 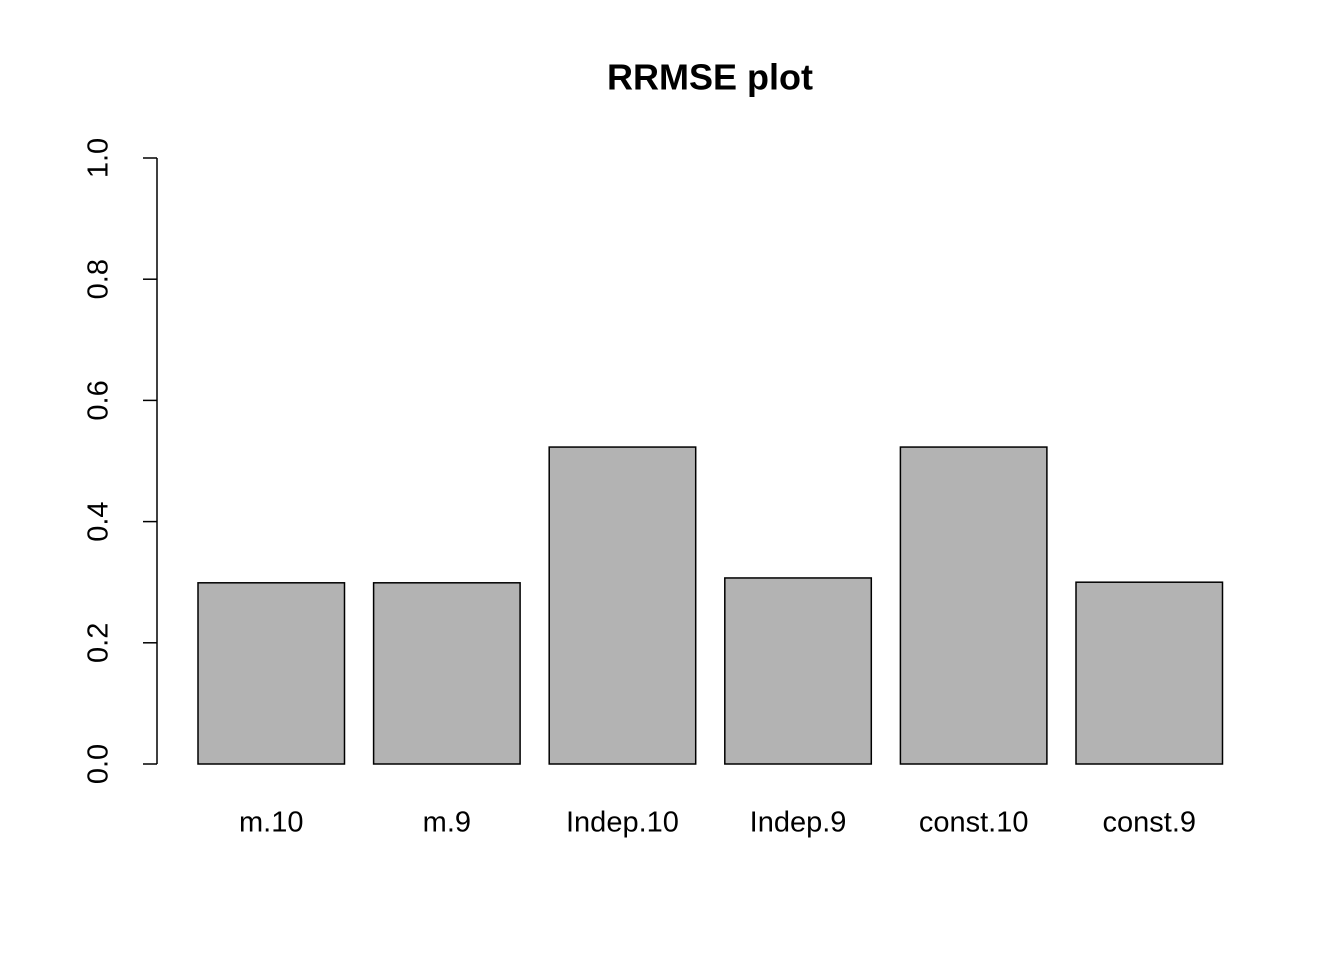 I want to click on x-tick-label: m.9, so click(x=447, y=823).